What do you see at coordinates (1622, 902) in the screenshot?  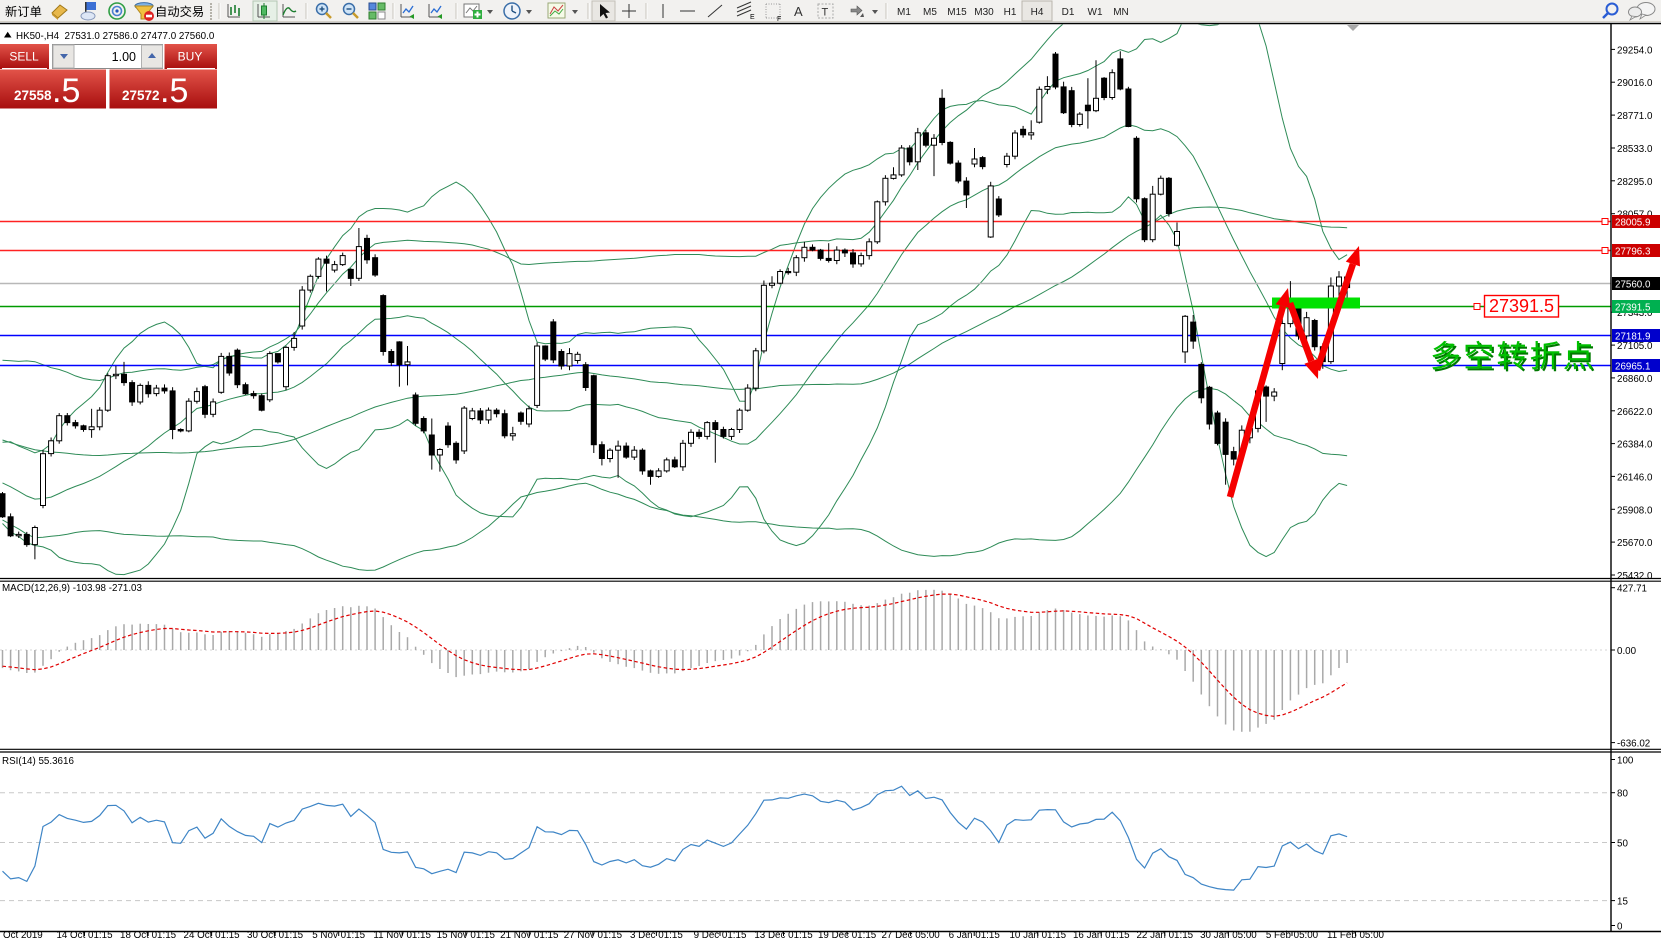 I see `svg-text: 15` at bounding box center [1622, 902].